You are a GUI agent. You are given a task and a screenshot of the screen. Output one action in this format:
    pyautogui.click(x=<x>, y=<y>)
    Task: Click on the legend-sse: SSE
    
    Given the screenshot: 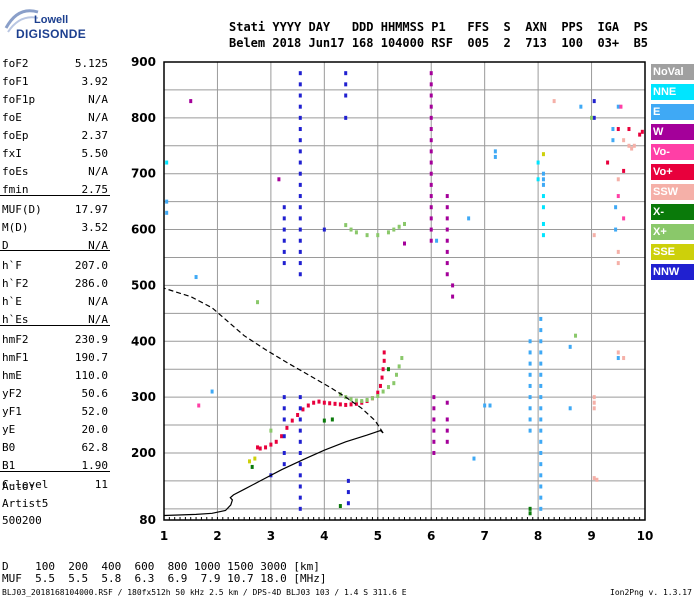 What is the action you would take?
    pyautogui.click(x=672, y=252)
    